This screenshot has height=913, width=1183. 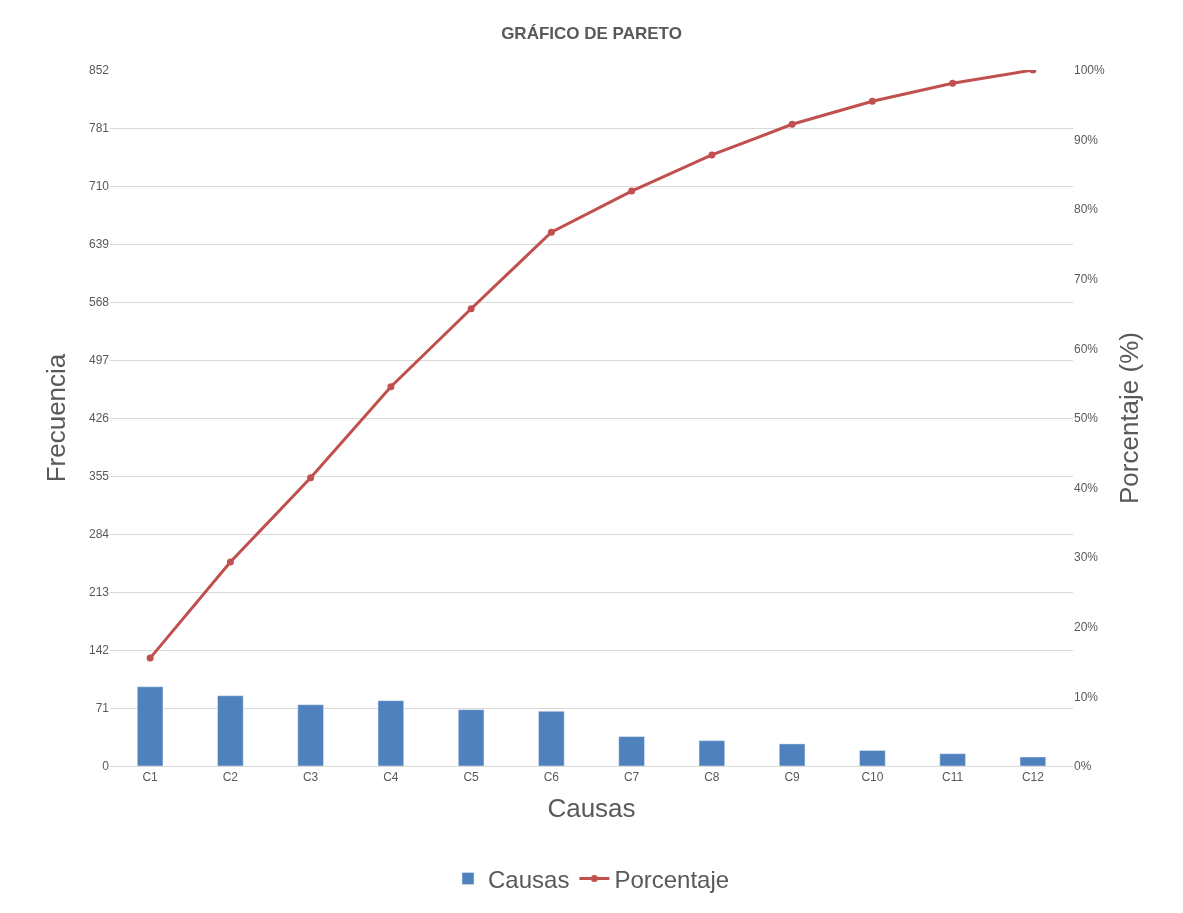 I want to click on x-tick-label: C11, so click(x=953, y=777).